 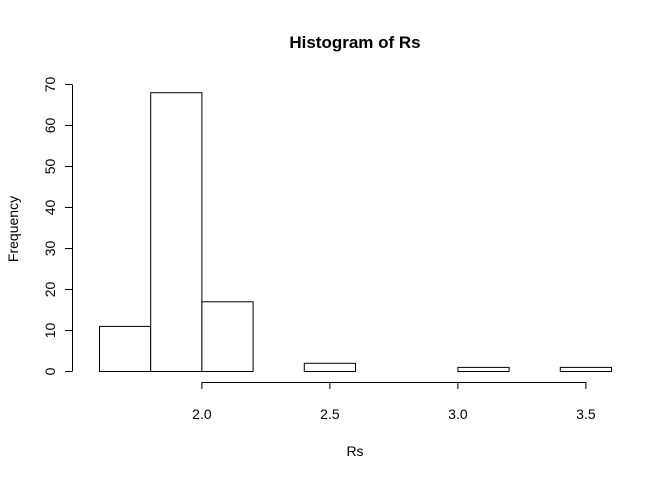 What do you see at coordinates (50, 290) in the screenshot?
I see `y-tick-label: 20` at bounding box center [50, 290].